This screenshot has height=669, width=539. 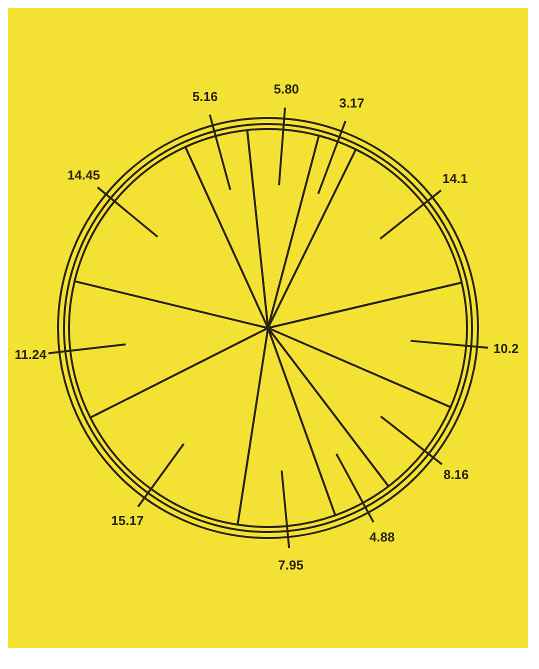 I want to click on data-label: 5.80, so click(x=287, y=88).